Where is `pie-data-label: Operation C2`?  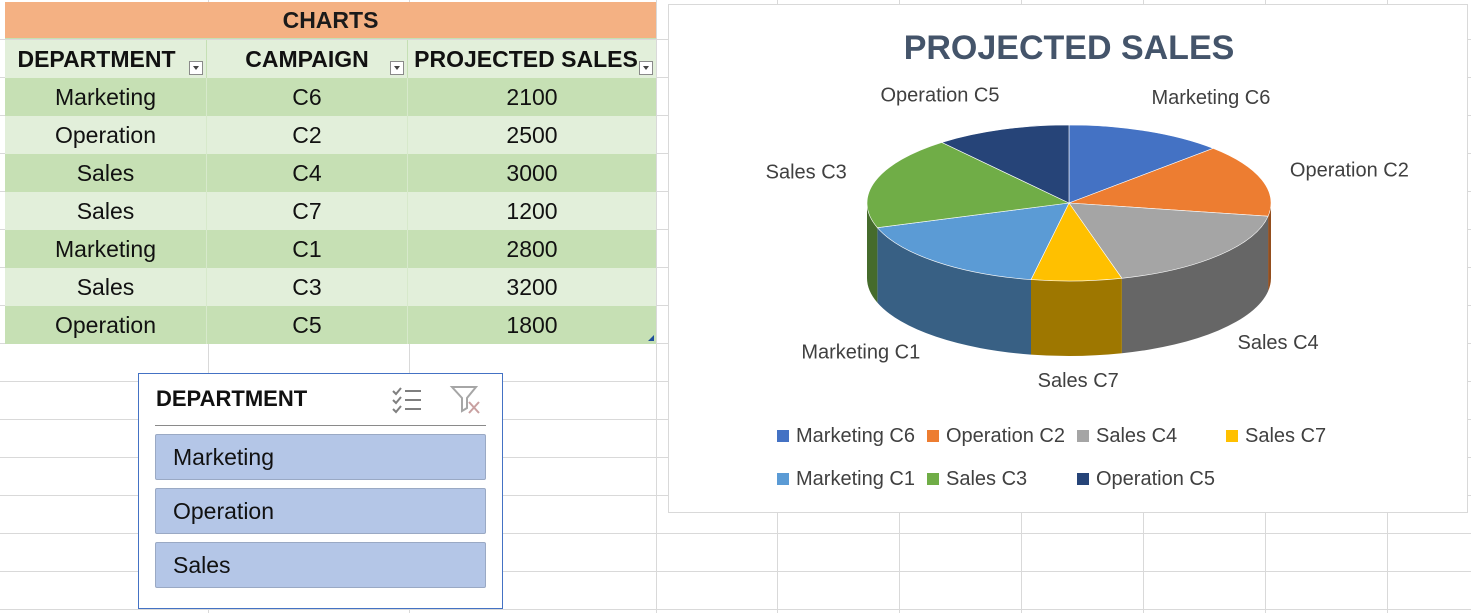
pie-data-label: Operation C2 is located at coordinates (1349, 170).